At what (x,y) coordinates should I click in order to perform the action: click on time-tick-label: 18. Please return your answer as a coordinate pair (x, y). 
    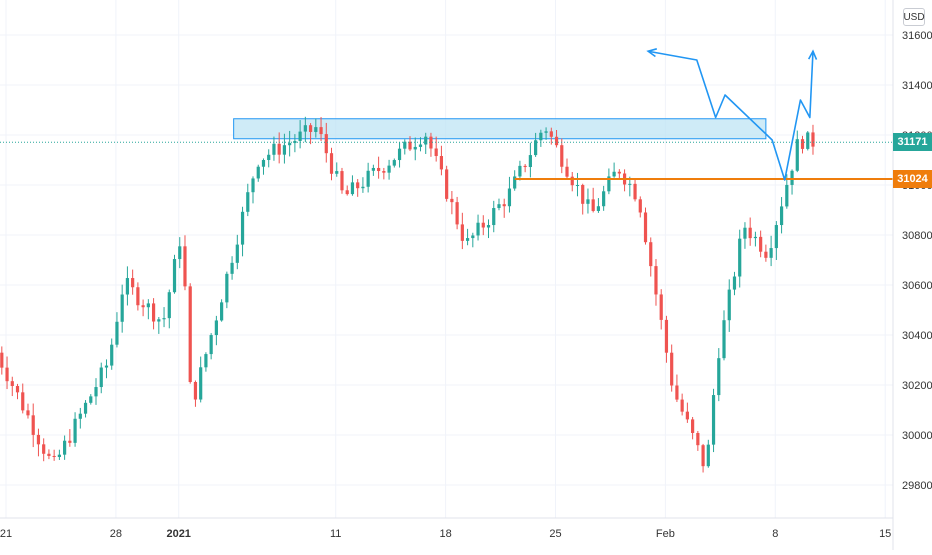
    Looking at the image, I should click on (445, 534).